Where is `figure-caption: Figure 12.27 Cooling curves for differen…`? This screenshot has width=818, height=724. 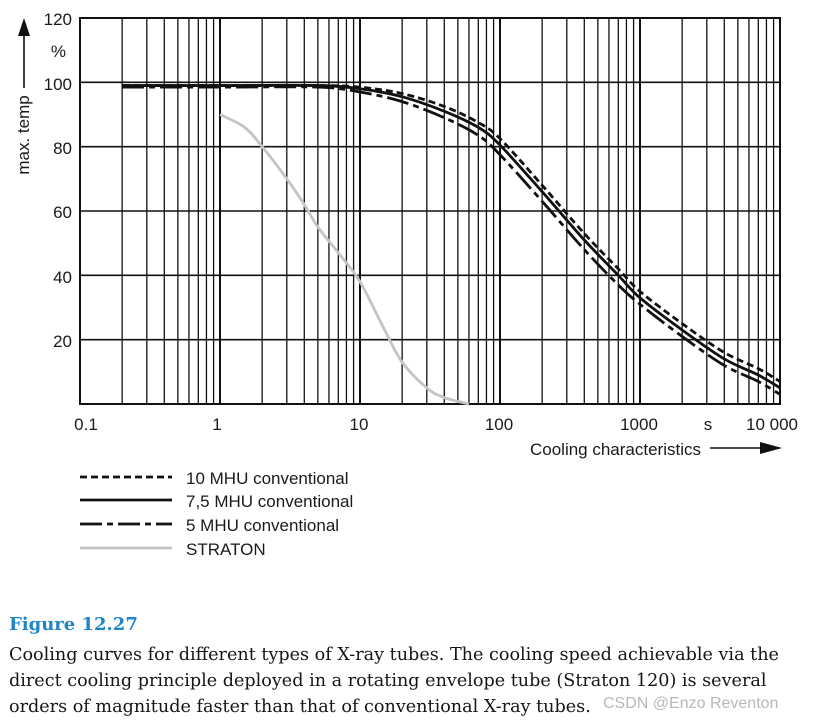 figure-caption: Figure 12.27 Cooling curves for differen… is located at coordinates (409, 666).